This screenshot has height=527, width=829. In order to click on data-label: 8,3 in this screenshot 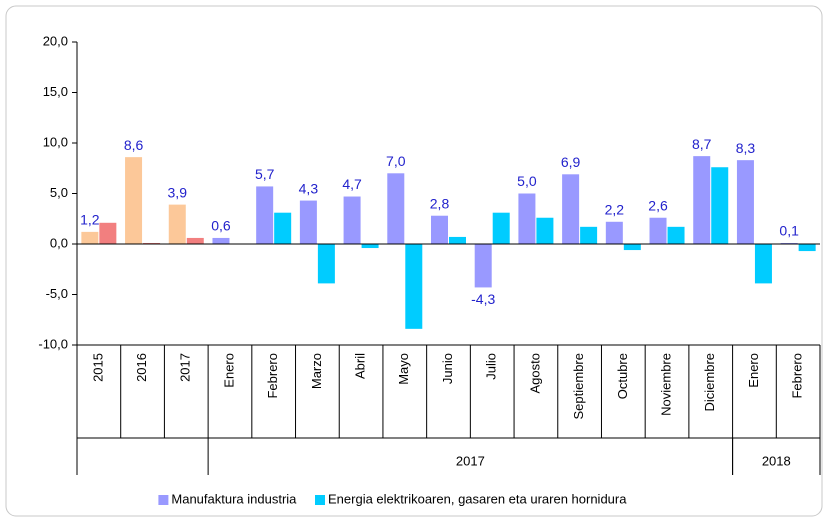, I will do `click(746, 148)`.